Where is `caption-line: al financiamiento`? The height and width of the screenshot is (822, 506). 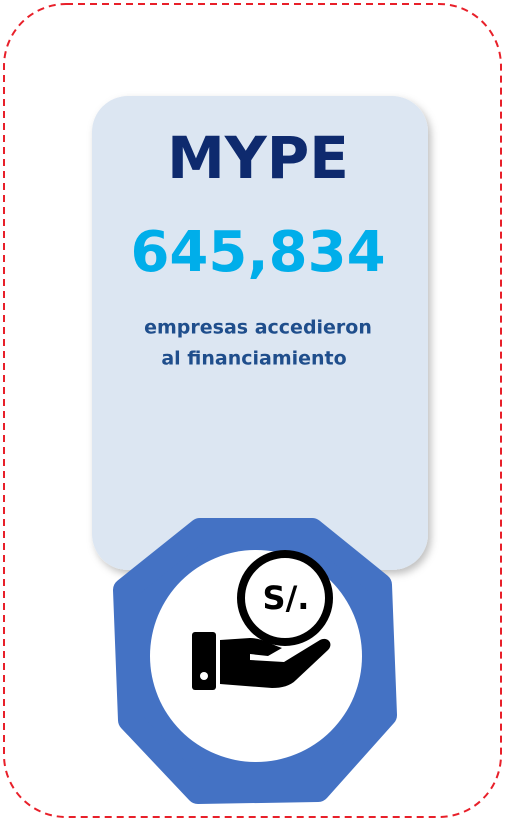
caption-line: al financiamiento is located at coordinates (253, 359).